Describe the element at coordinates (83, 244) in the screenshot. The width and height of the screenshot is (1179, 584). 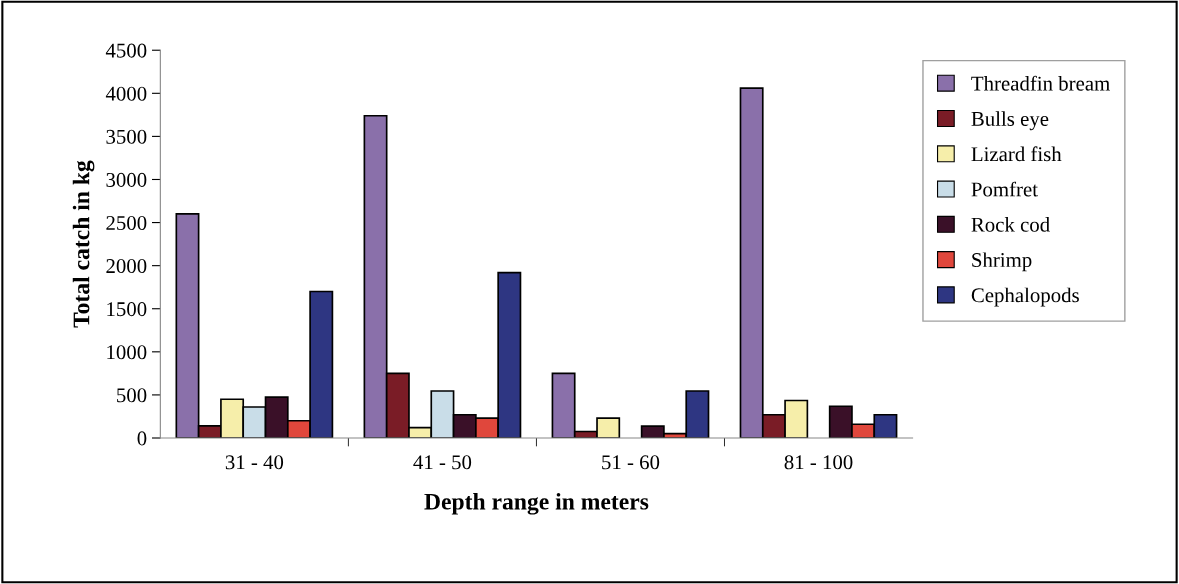
I see `y-axis-title: Total catch in kg` at that location.